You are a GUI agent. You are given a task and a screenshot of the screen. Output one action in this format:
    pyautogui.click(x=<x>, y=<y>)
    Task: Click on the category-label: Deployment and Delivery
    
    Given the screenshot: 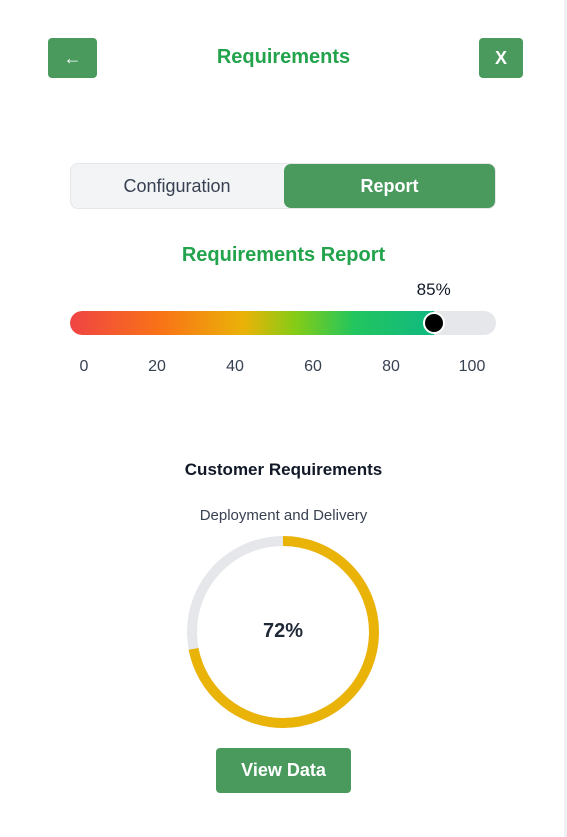 What is the action you would take?
    pyautogui.click(x=283, y=515)
    